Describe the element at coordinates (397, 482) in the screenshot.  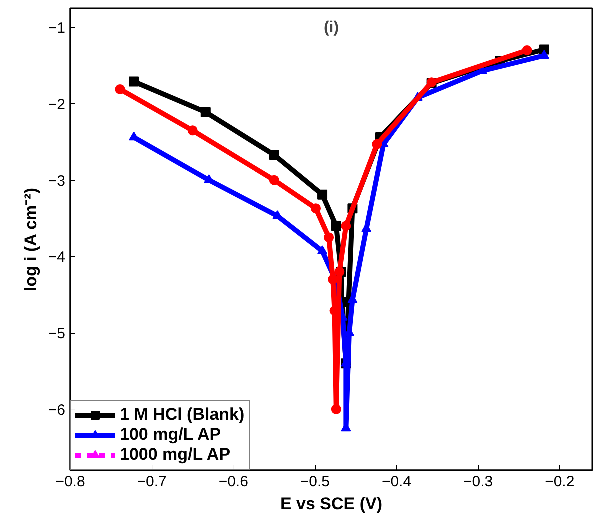
I see `x-tick-label: −0.4` at that location.